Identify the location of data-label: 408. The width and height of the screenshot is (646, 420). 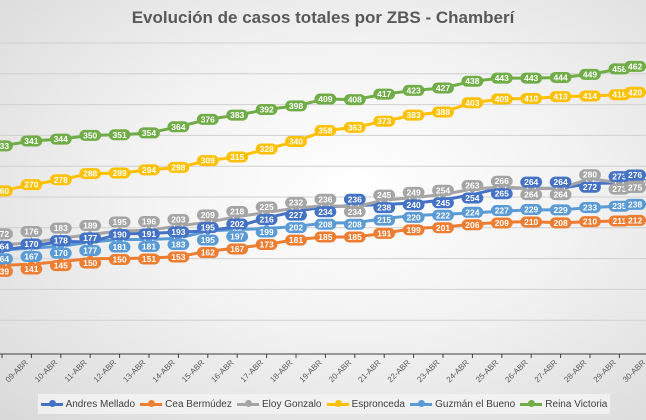
(355, 100).